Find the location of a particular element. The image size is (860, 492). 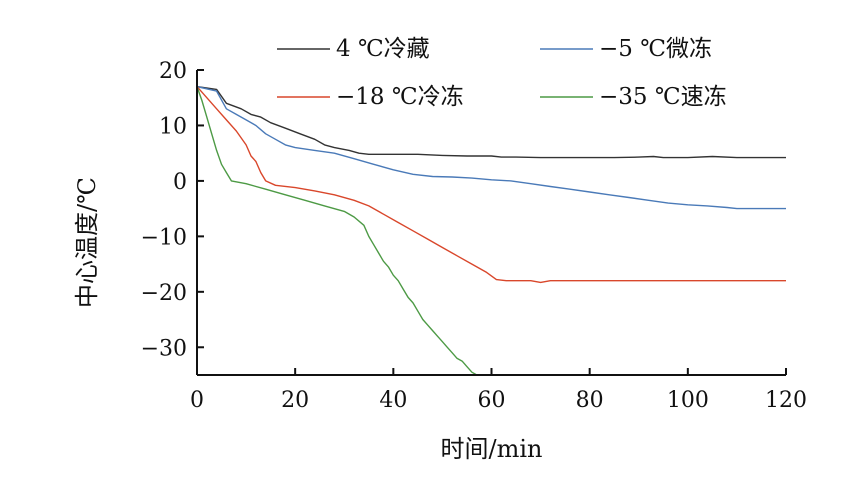

y-tick-label: −10 is located at coordinates (164, 237).